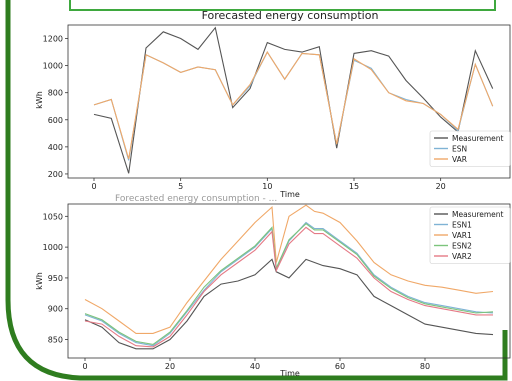 Image resolution: width=512 pixels, height=381 pixels. Describe the element at coordinates (290, 15) in the screenshot. I see `chart1-title: Forecasted energy consumption` at that location.